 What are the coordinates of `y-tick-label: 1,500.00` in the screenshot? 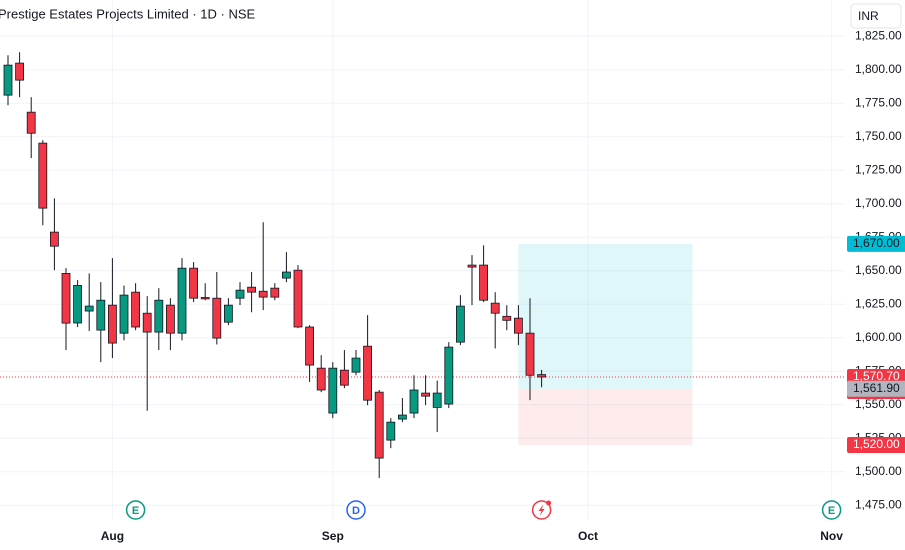 It's located at (878, 471).